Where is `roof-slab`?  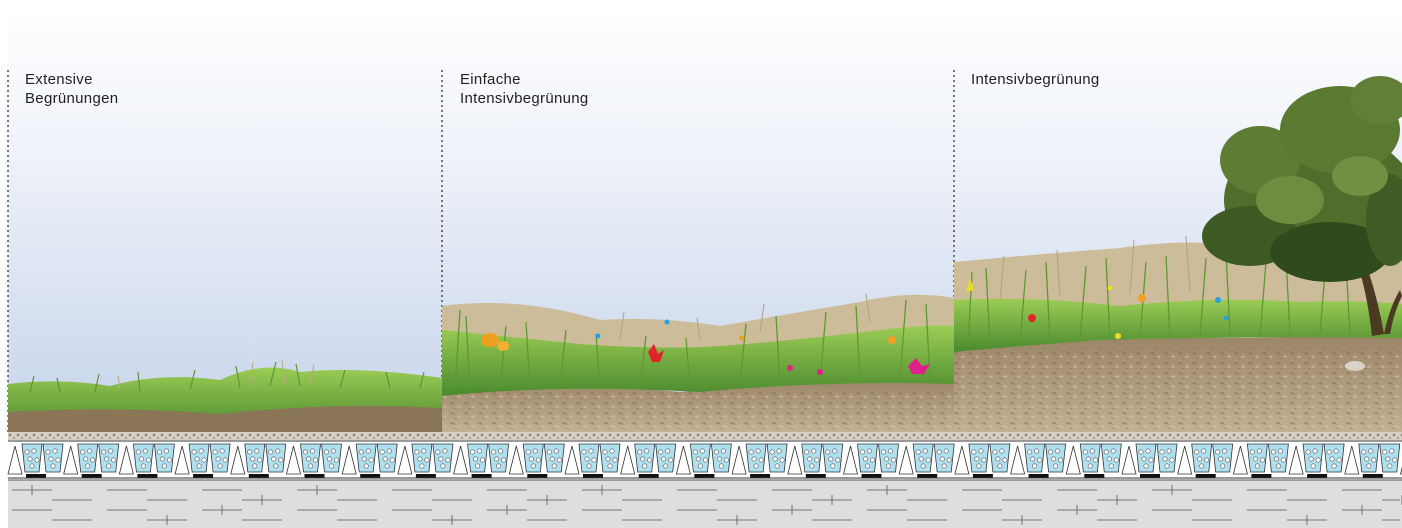 roof-slab is located at coordinates (705, 504).